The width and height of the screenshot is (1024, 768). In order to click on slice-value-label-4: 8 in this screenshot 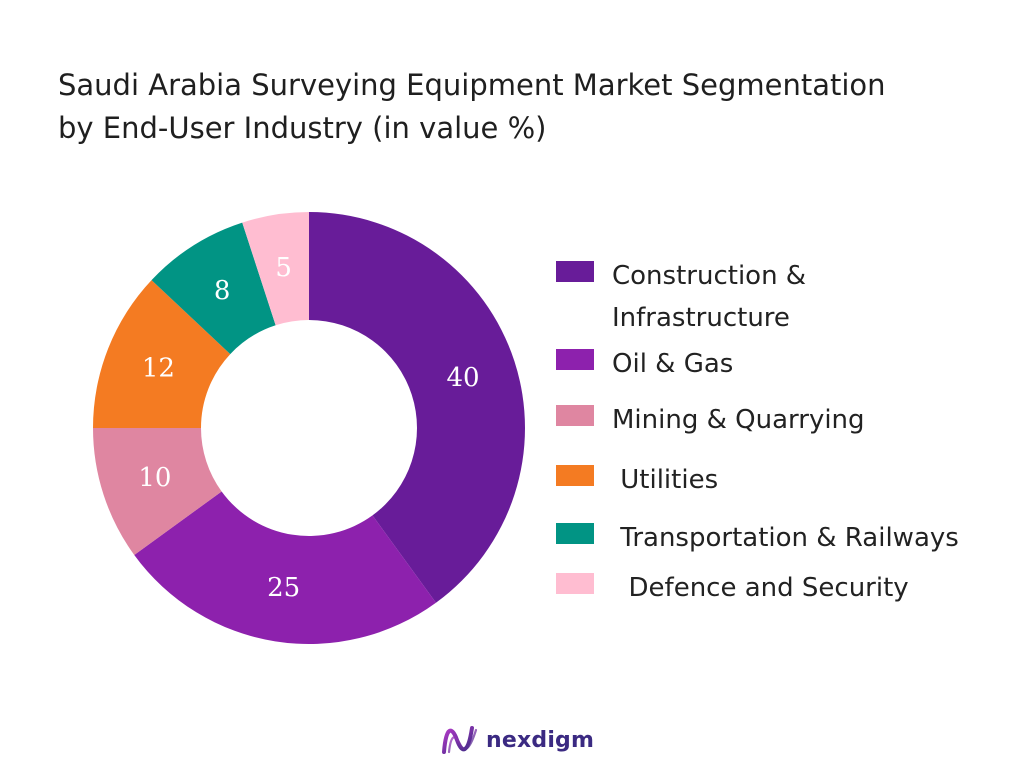, I will do `click(222, 291)`.